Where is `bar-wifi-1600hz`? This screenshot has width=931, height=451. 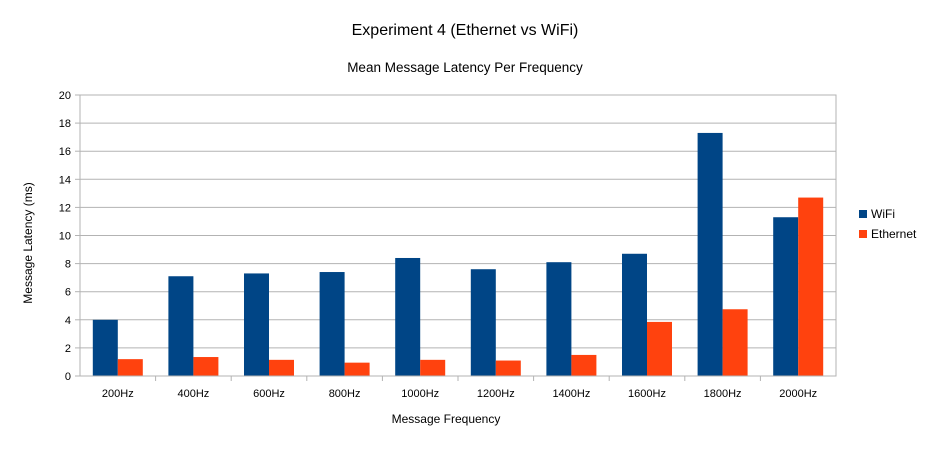 bar-wifi-1600hz is located at coordinates (634, 314).